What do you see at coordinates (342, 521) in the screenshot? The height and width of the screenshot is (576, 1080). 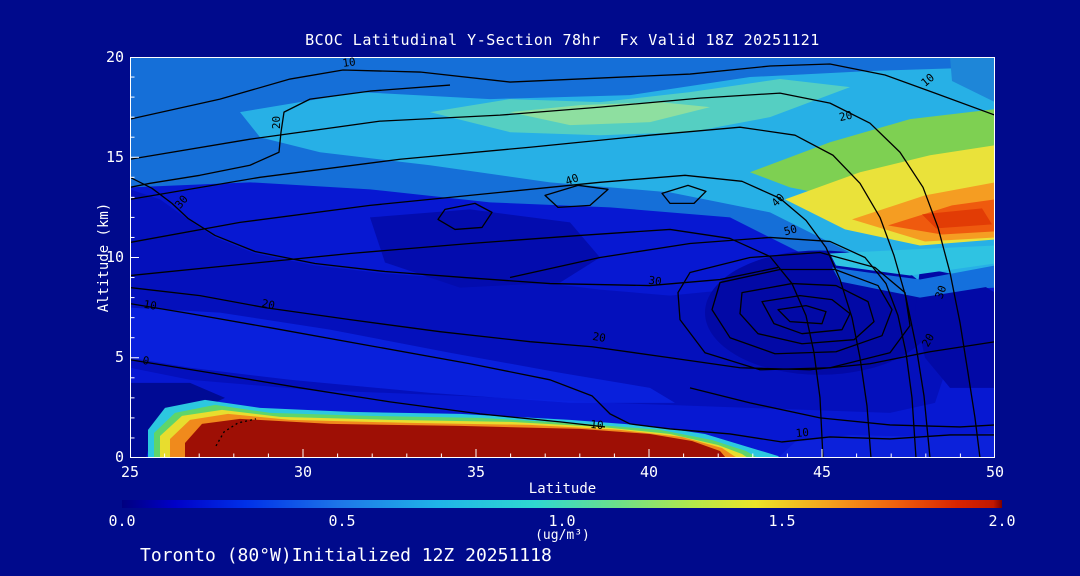 I see `colorbar-tick-label: 0.5` at bounding box center [342, 521].